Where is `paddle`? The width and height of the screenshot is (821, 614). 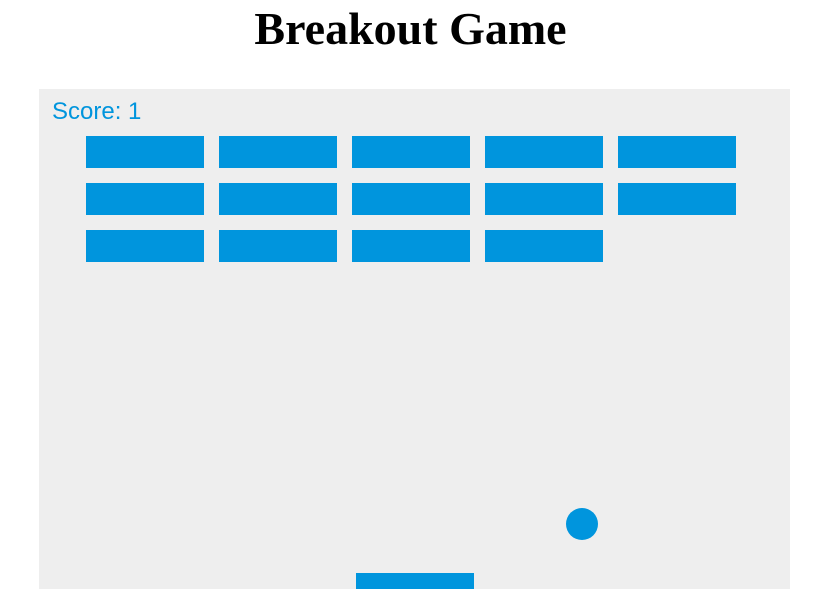
paddle is located at coordinates (415, 581).